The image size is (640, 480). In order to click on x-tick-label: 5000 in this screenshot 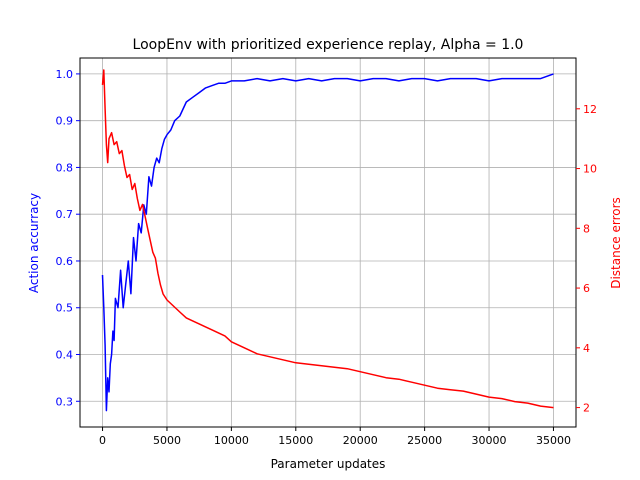, I will do `click(167, 440)`.